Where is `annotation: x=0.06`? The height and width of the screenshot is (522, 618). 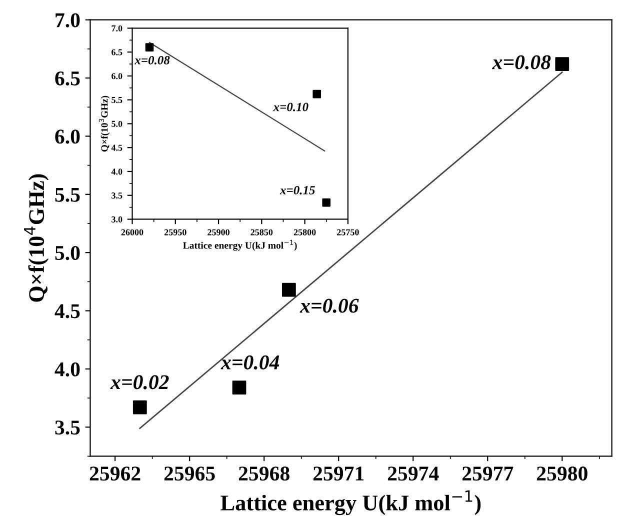 annotation: x=0.06 is located at coordinates (329, 305).